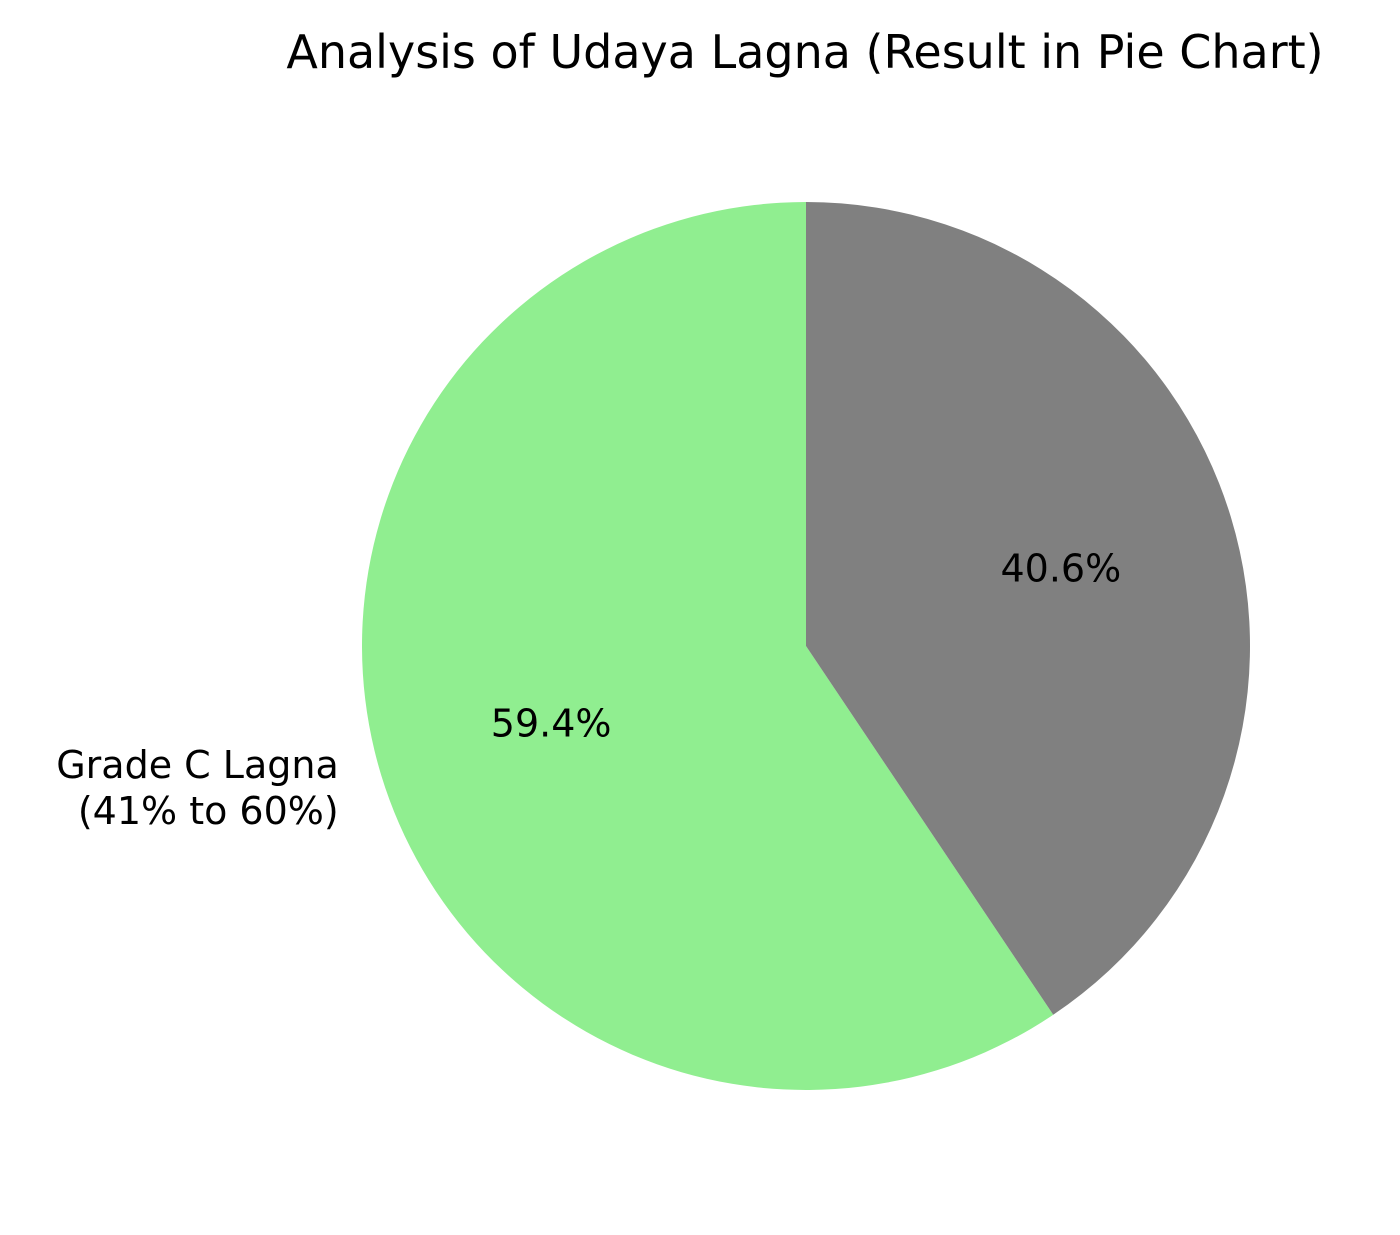 This screenshot has width=1400, height=1235. I want to click on pie-category-label-line: Grade C Lagna, so click(197, 765).